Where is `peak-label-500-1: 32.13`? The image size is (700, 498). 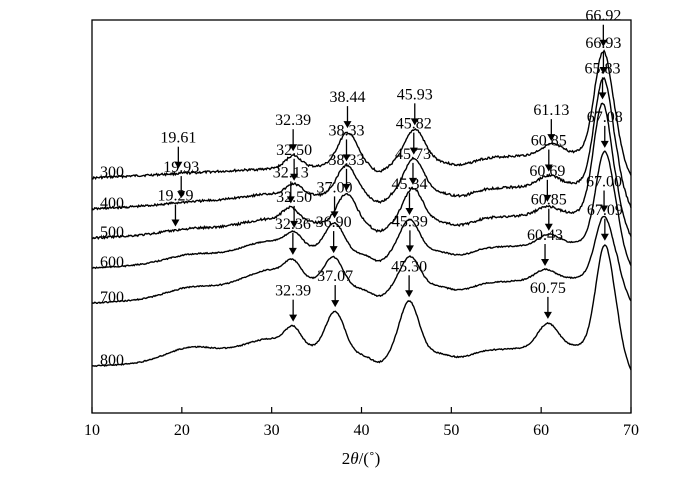 peak-label-500-1: 32.13 is located at coordinates (291, 172).